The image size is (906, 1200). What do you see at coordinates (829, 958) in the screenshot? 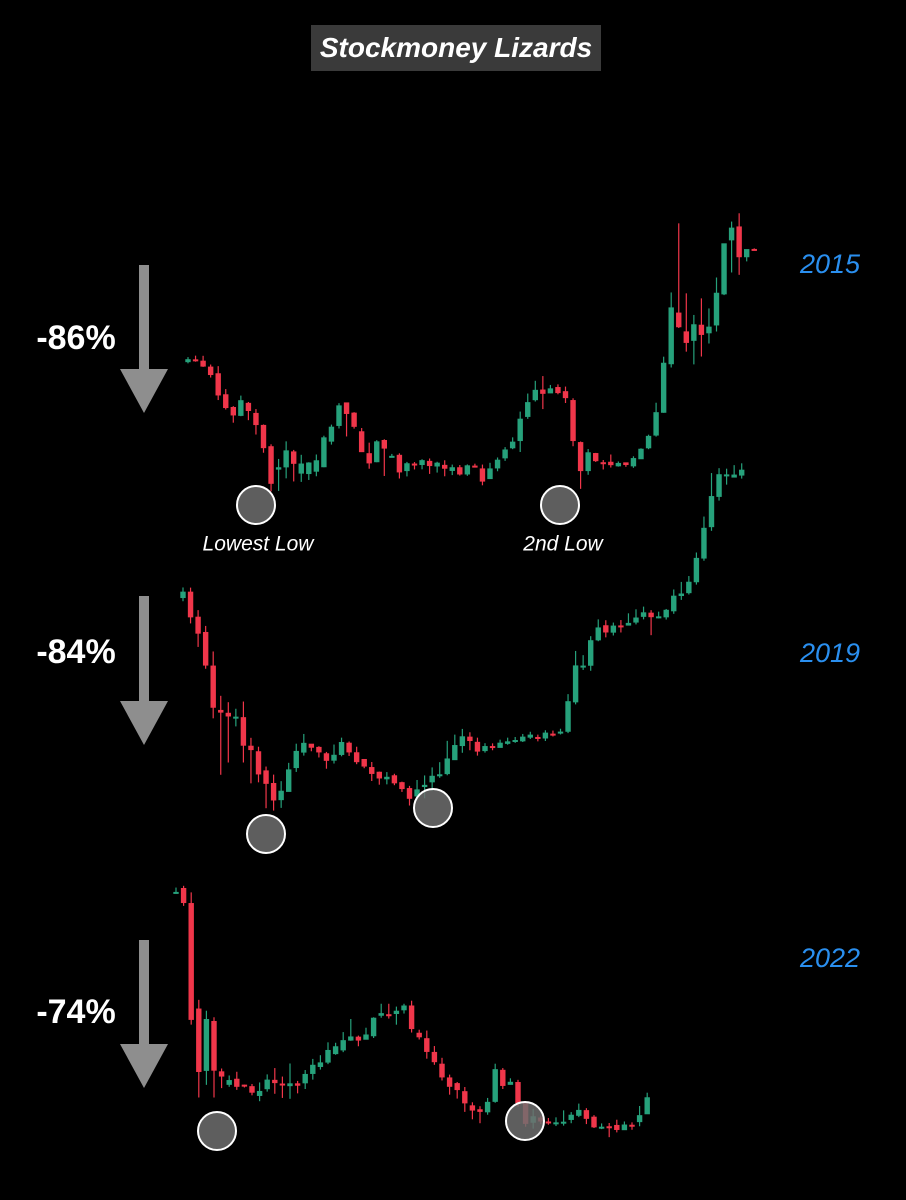
I see `year-label: 2022` at bounding box center [829, 958].